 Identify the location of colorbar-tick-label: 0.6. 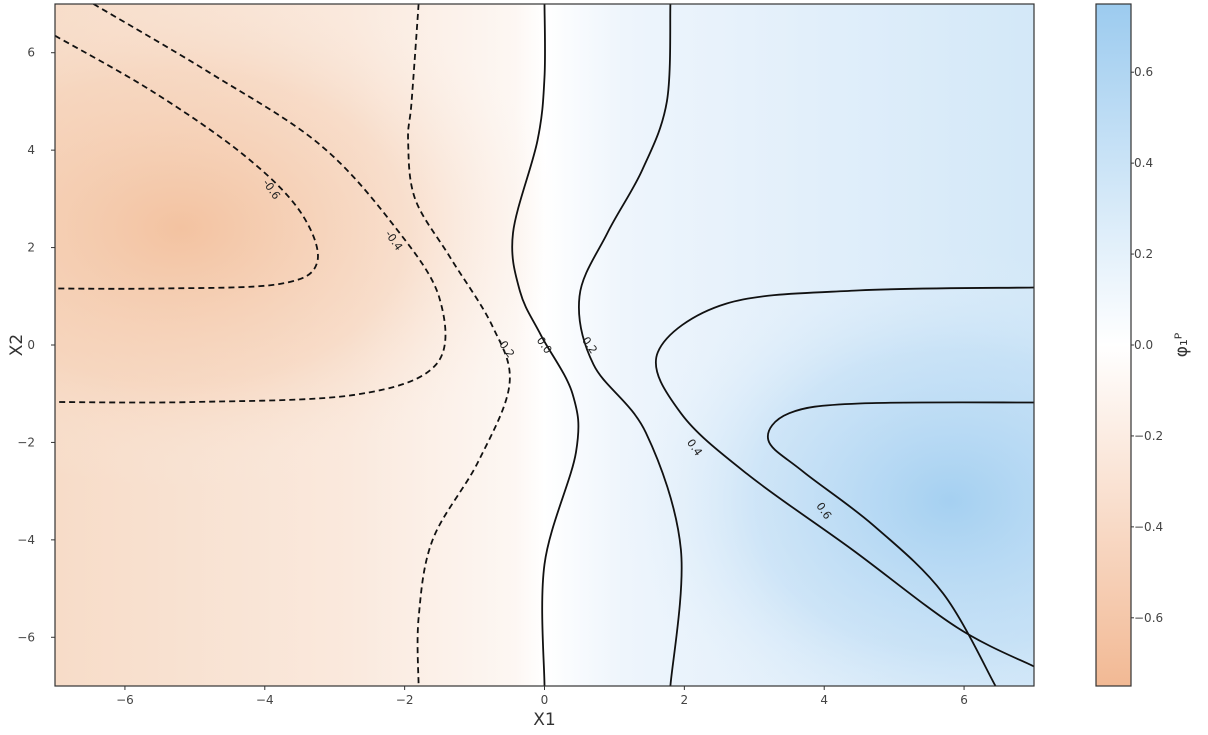
(1143, 72).